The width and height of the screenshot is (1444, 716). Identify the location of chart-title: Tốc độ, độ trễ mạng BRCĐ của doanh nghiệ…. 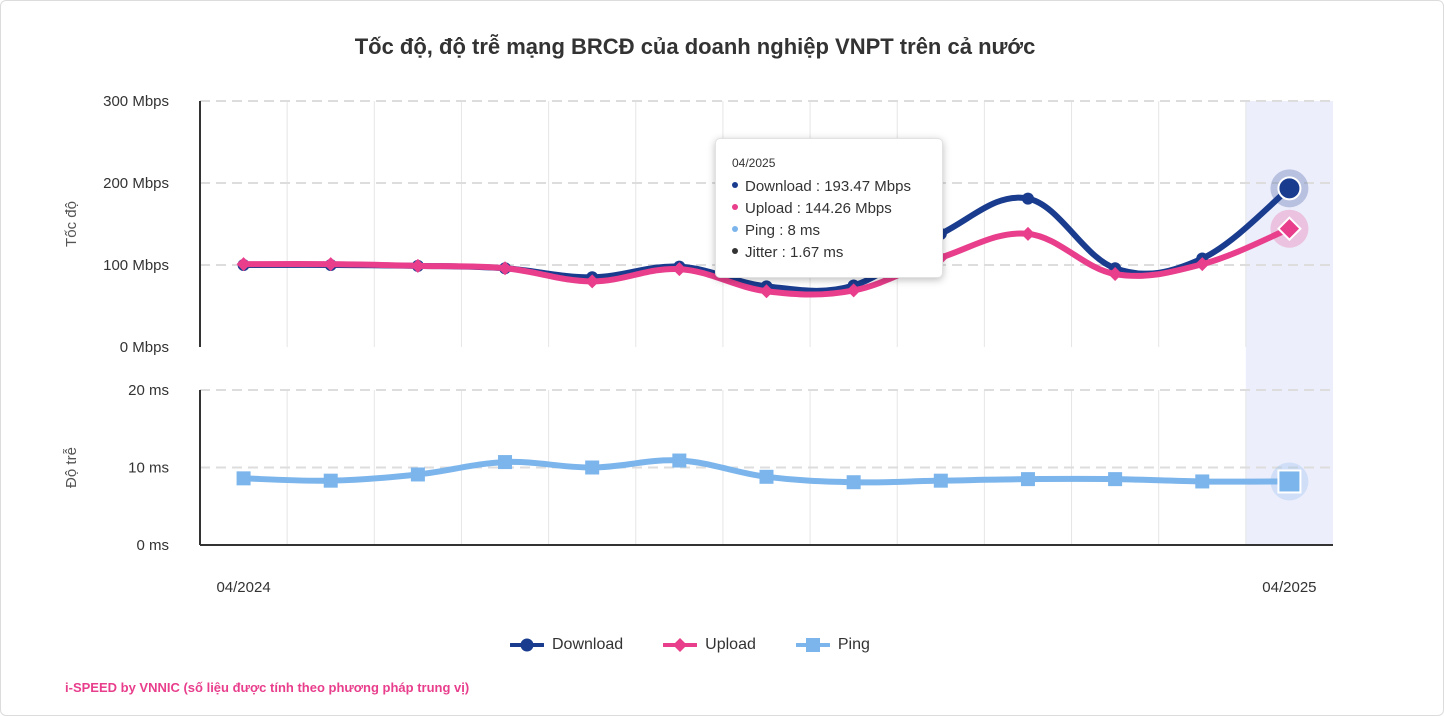
(695, 46).